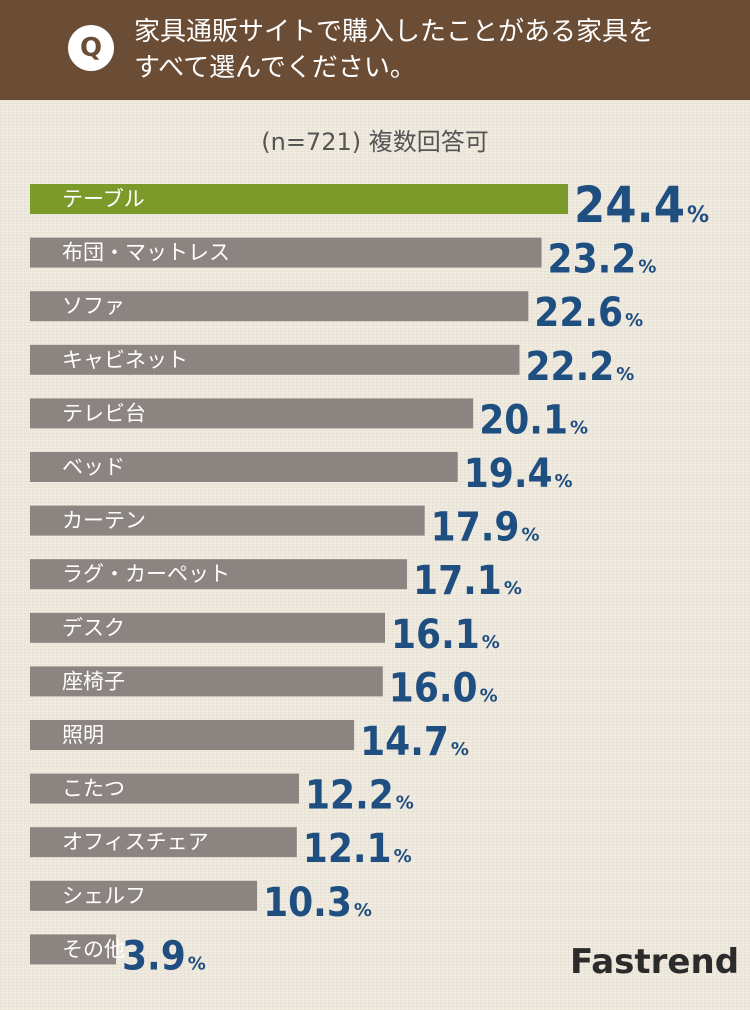  Describe the element at coordinates (104, 413) in the screenshot. I see `bar-label: テレビ台` at that location.